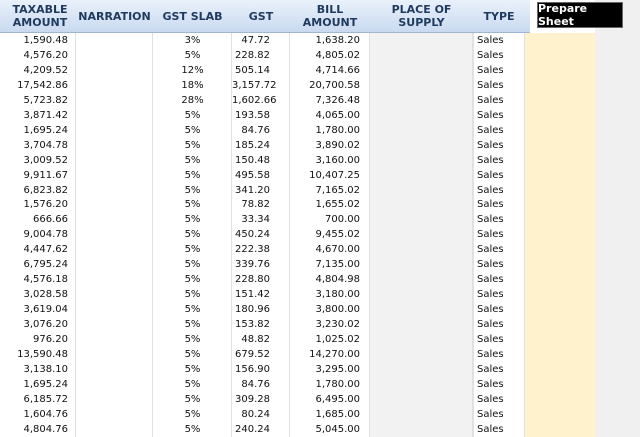 Image resolution: width=640 pixels, height=437 pixels. What do you see at coordinates (337, 145) in the screenshot?
I see `cell: 3,890.02` at bounding box center [337, 145].